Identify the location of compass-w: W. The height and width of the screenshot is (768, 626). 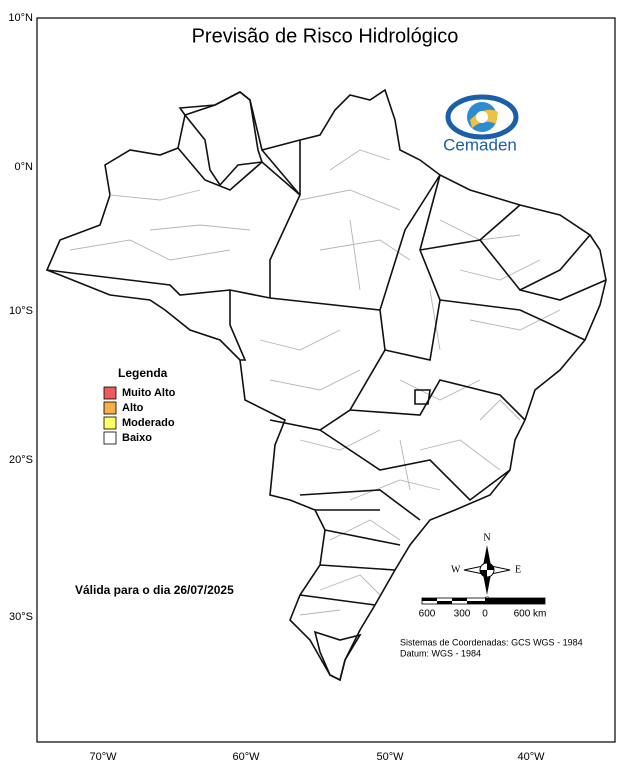
(456, 569).